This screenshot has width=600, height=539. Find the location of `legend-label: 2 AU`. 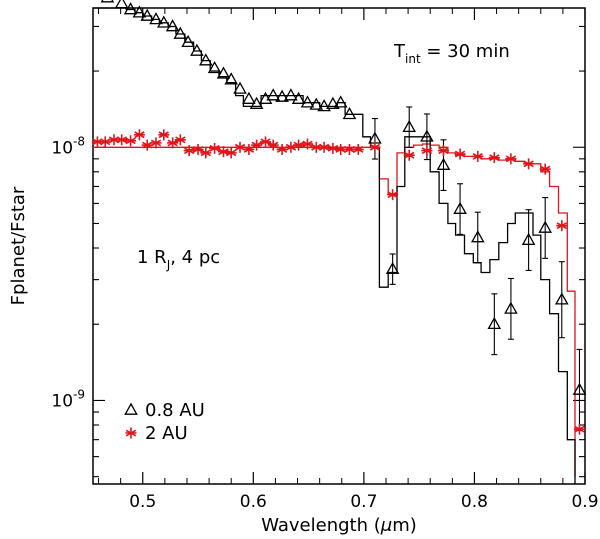

legend-label: 2 AU is located at coordinates (166, 433).